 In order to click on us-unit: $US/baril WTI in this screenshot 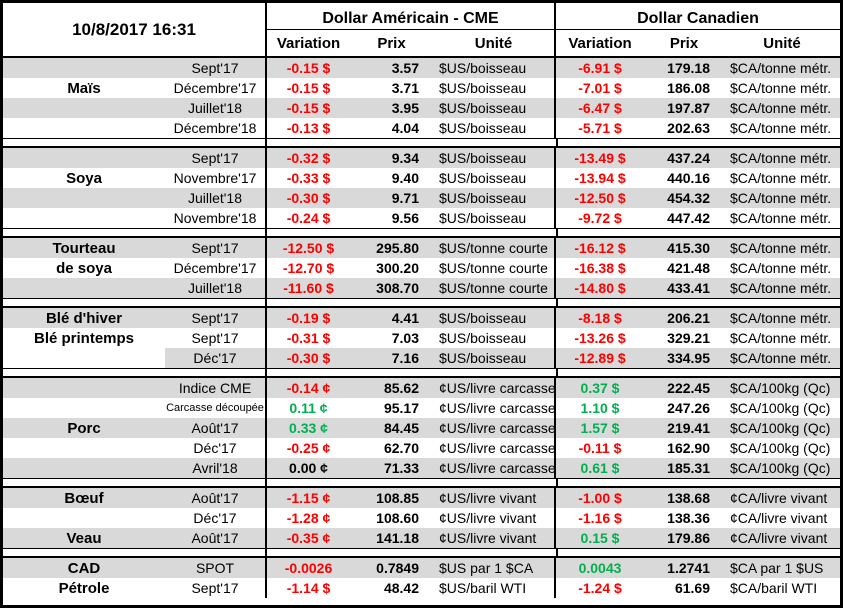, I will do `click(493, 588)`.